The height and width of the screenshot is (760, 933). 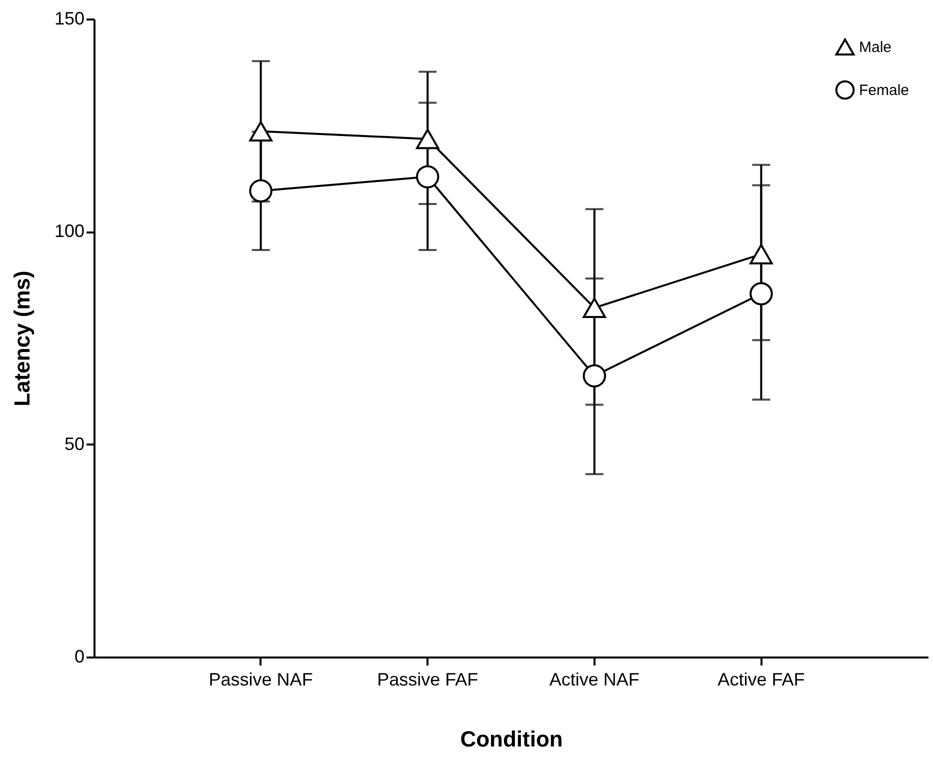 What do you see at coordinates (69, 231) in the screenshot?
I see `y-tick-label: 100` at bounding box center [69, 231].